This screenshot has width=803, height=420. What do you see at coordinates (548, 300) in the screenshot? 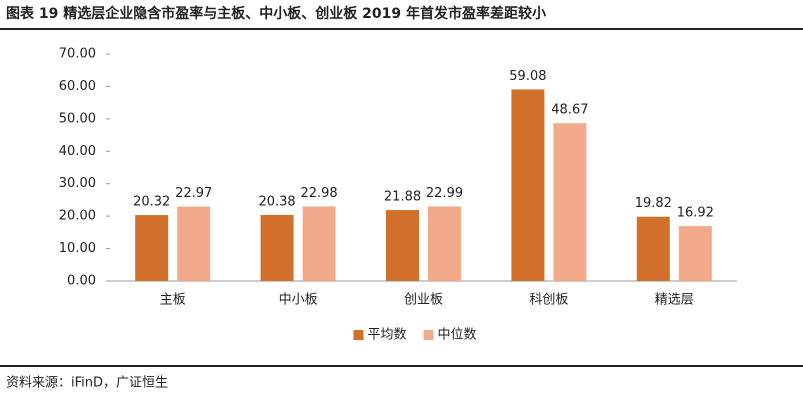
I see `x-tick-label: 科创板` at bounding box center [548, 300].